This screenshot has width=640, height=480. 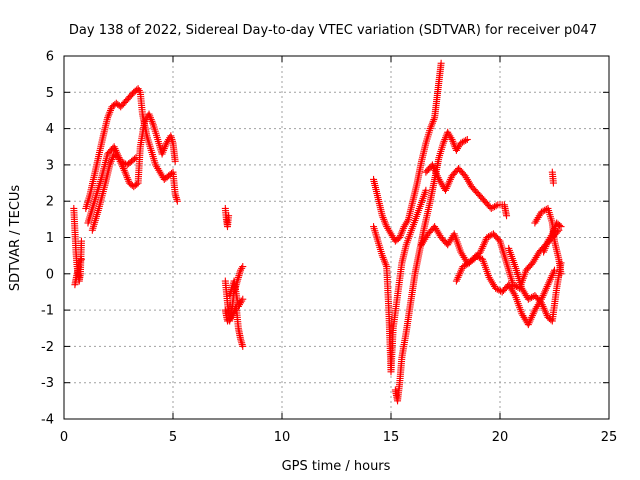 What do you see at coordinates (338, 437) in the screenshot?
I see `x-tick-labels: 0 5 10 15 20 25` at bounding box center [338, 437].